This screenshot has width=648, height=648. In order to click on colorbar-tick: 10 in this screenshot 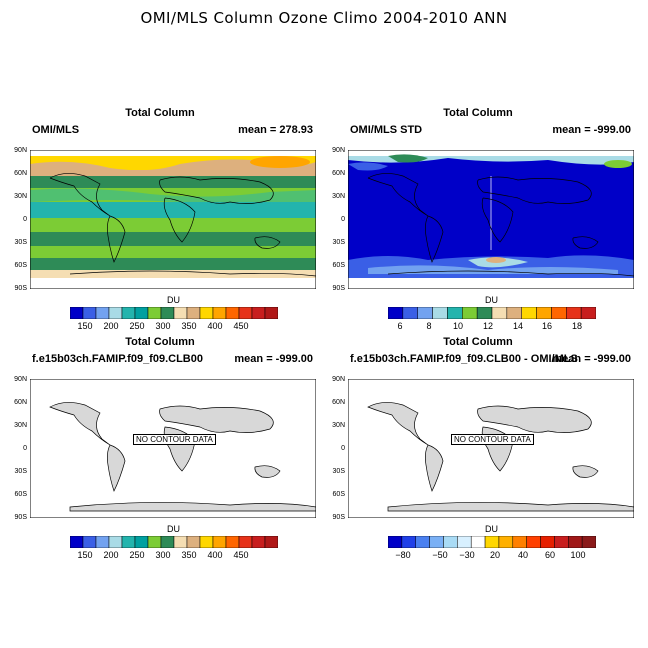, I will do `click(457, 326)`.